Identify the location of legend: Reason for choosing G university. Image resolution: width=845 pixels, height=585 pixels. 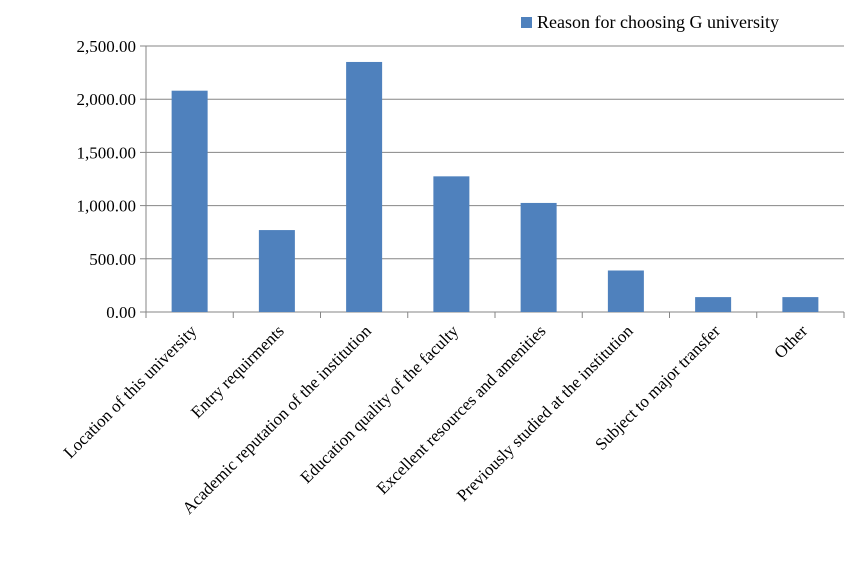
(650, 22).